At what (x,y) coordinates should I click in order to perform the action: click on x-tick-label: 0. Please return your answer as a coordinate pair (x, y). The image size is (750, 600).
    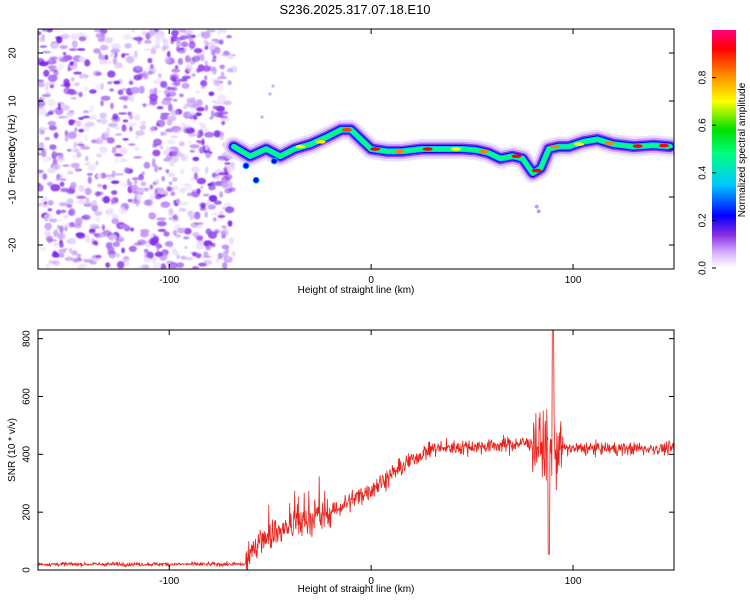
    Looking at the image, I should click on (371, 581).